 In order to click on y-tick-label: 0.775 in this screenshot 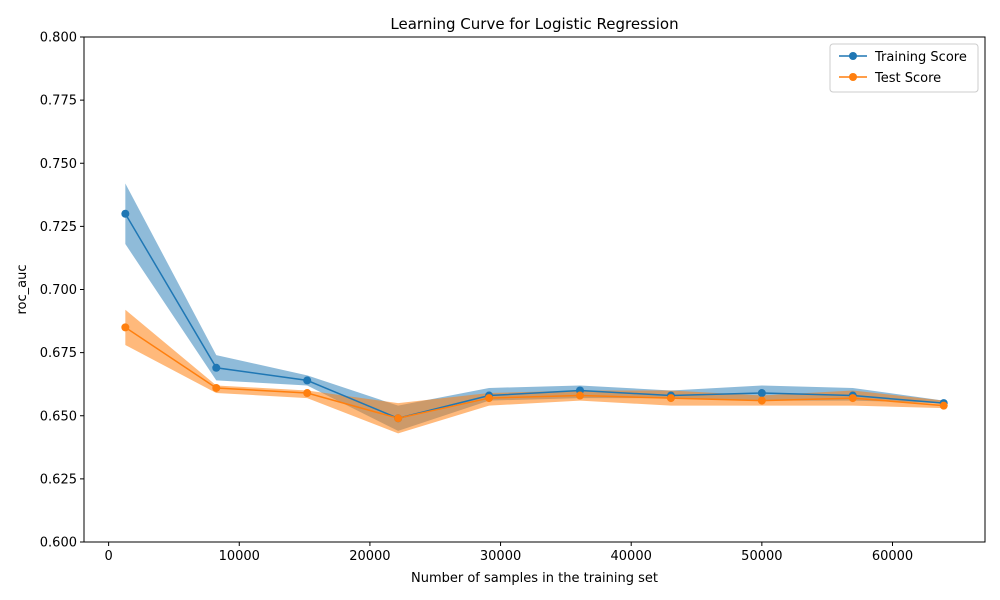, I will do `click(58, 101)`.